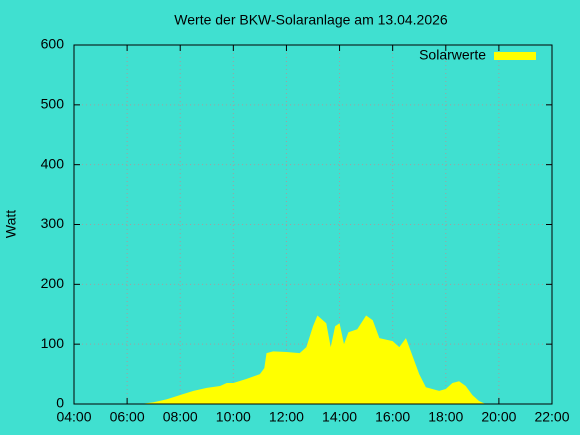  Describe the element at coordinates (53, 283) in the screenshot. I see `y-tick-label: 200` at that location.